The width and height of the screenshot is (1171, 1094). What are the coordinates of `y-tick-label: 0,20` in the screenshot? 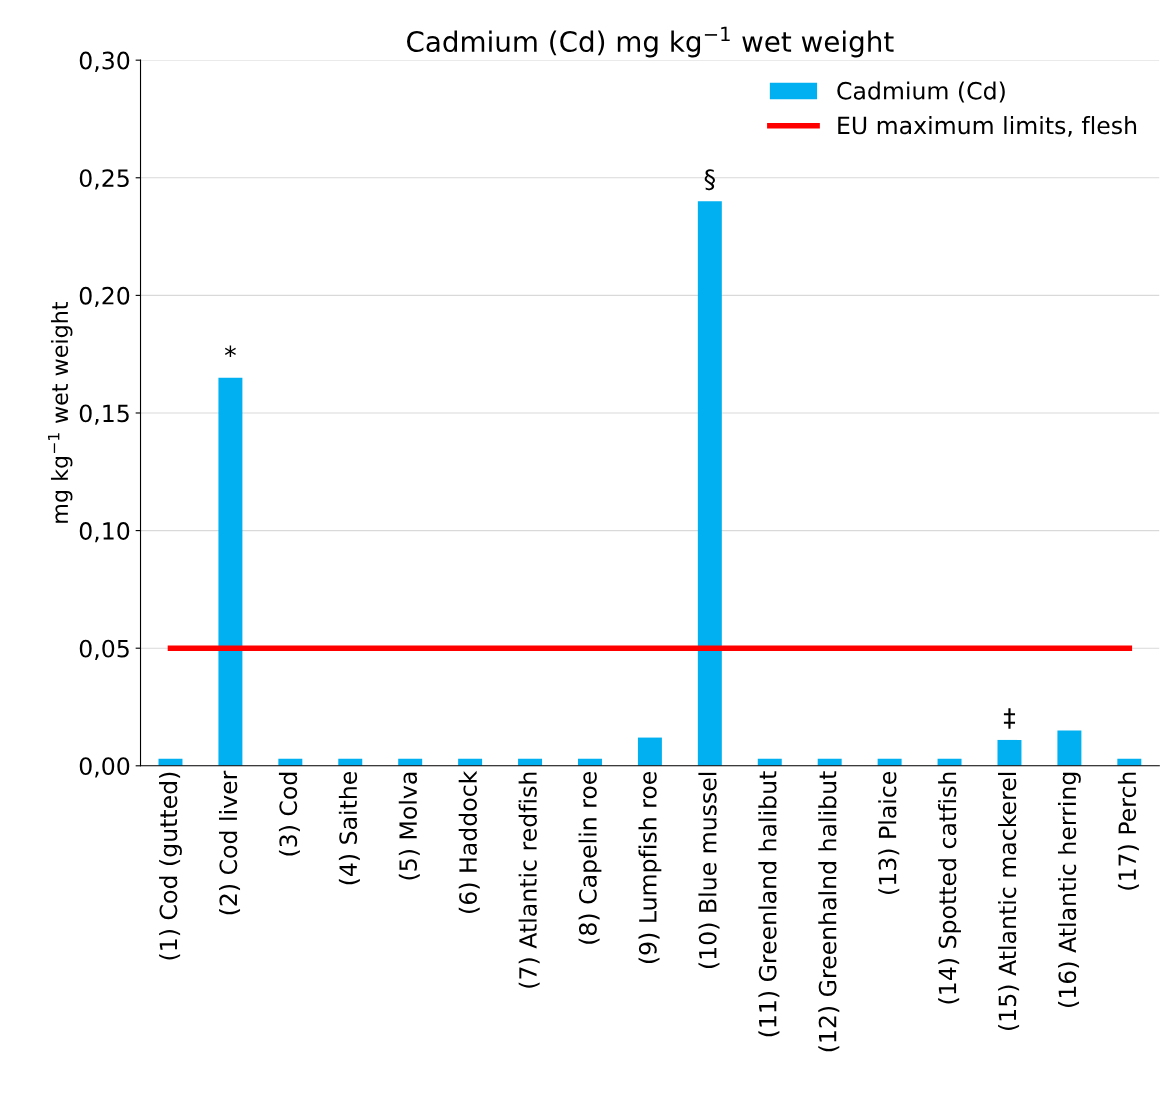 It's located at (104, 297).